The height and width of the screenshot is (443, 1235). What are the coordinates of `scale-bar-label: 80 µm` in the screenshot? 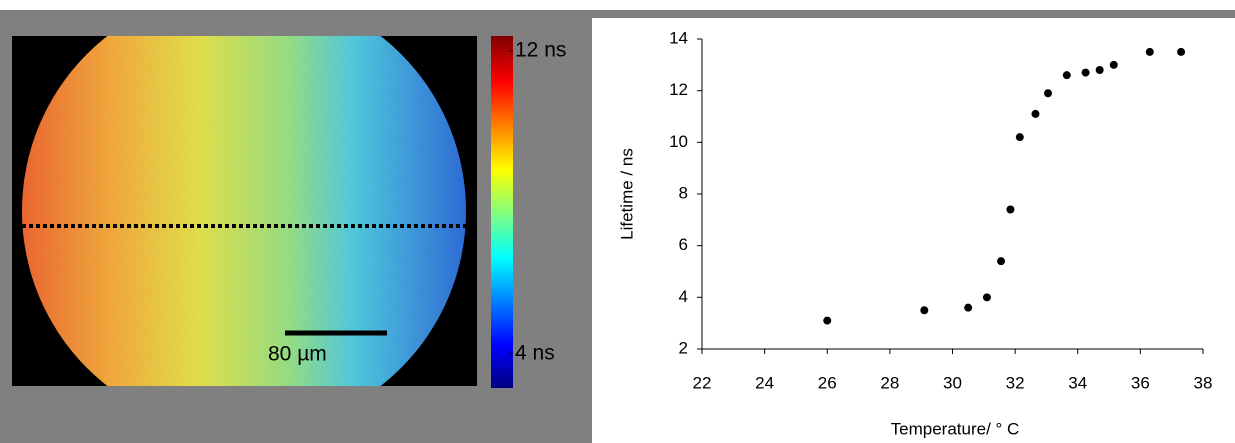 It's located at (297, 354).